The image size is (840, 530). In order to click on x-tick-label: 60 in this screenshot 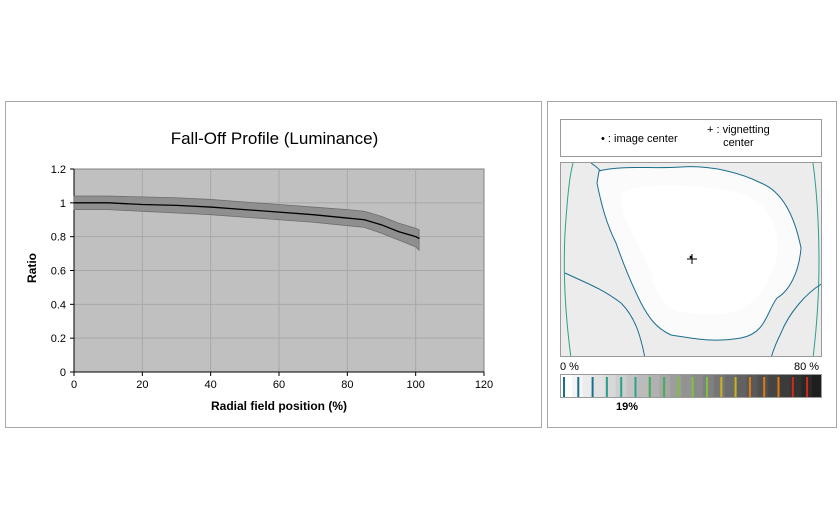, I will do `click(279, 385)`.